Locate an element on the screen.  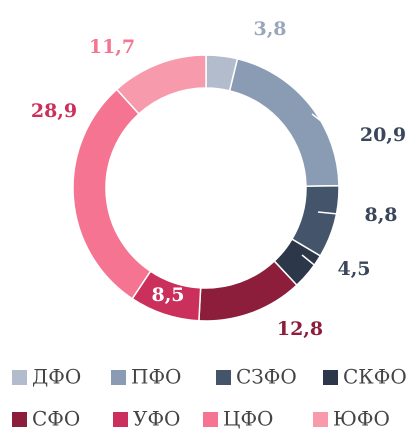
value-label: 11,7 is located at coordinates (112, 47).